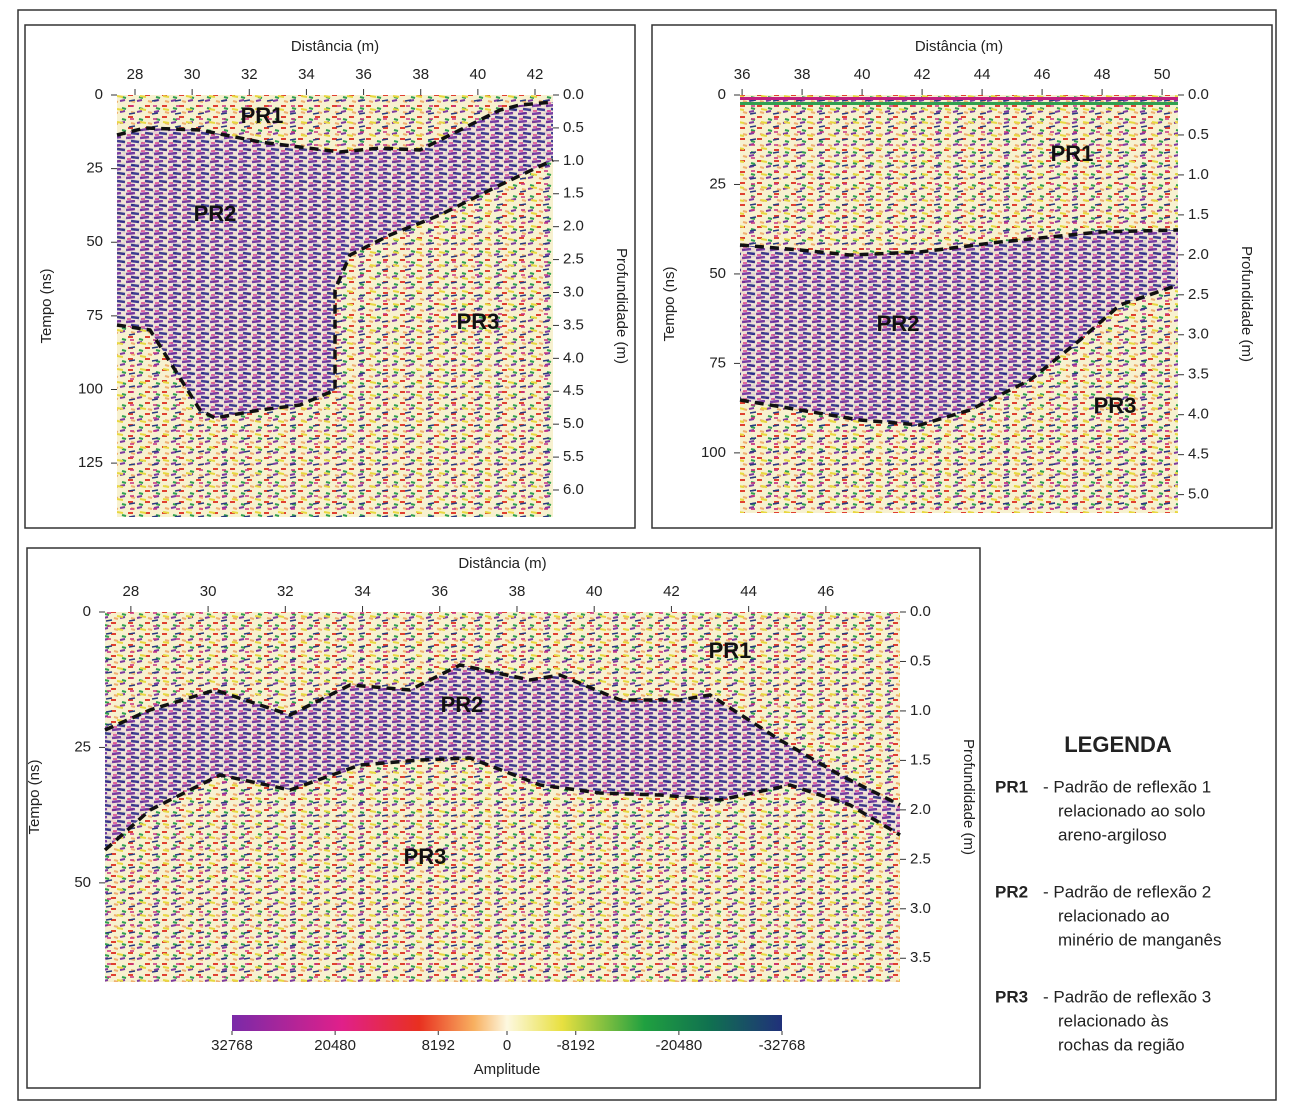 The height and width of the screenshot is (1108, 1293). What do you see at coordinates (573, 357) in the screenshot?
I see `y2-tick-label: 4.0` at bounding box center [573, 357].